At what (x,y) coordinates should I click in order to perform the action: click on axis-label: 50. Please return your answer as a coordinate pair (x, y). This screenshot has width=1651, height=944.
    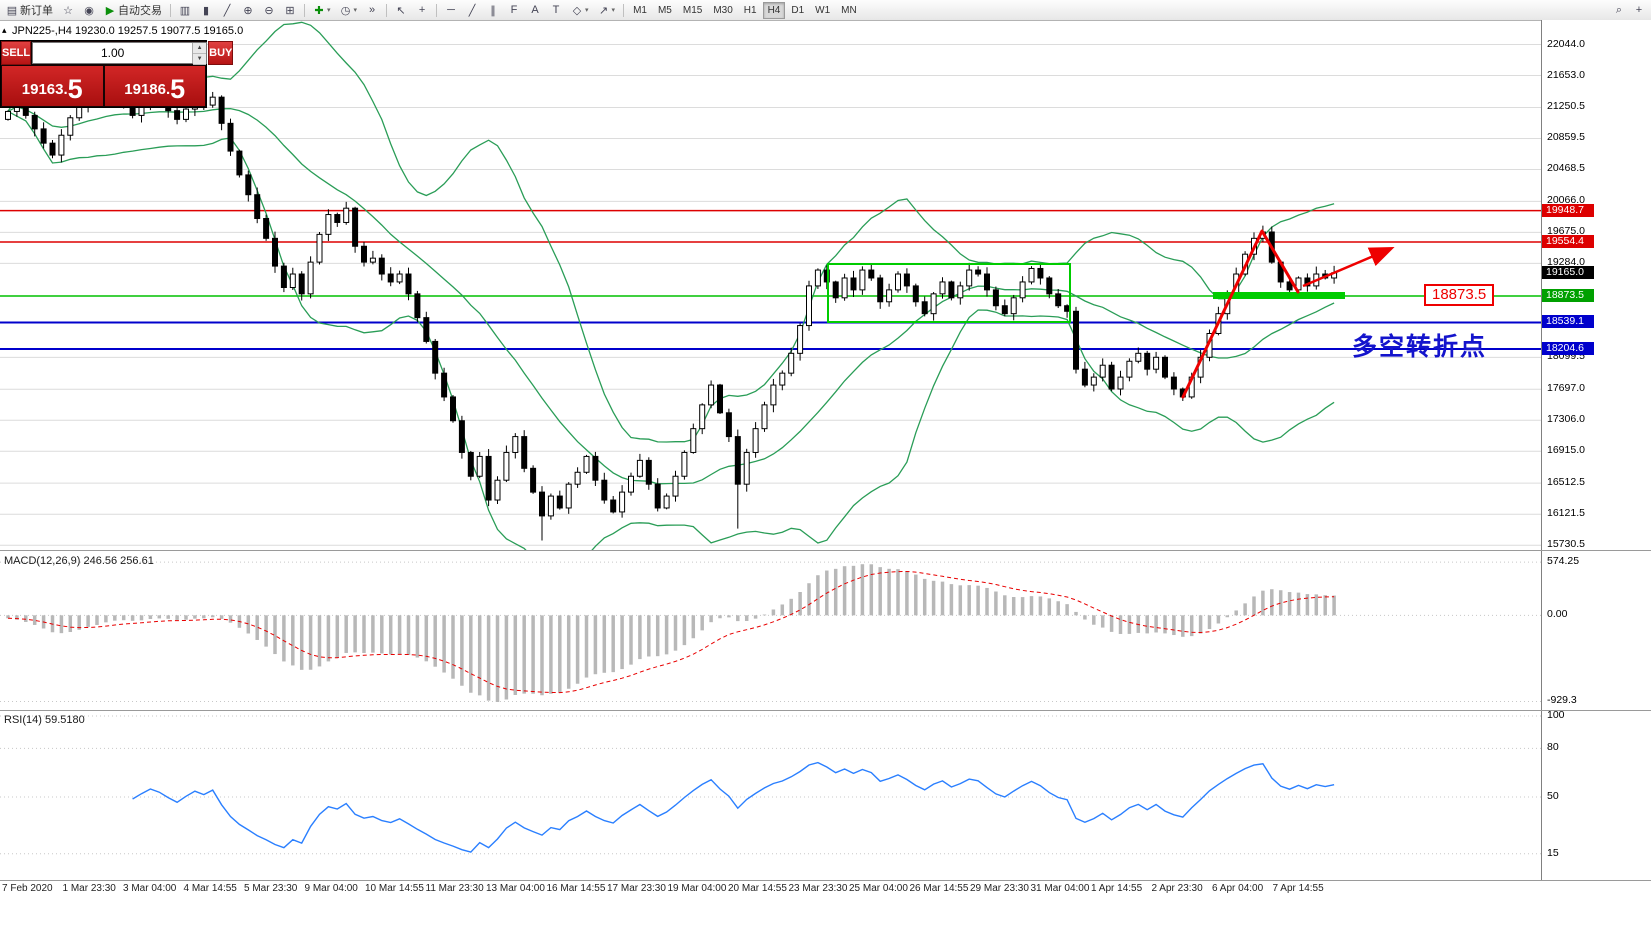
    Looking at the image, I should click on (1553, 796).